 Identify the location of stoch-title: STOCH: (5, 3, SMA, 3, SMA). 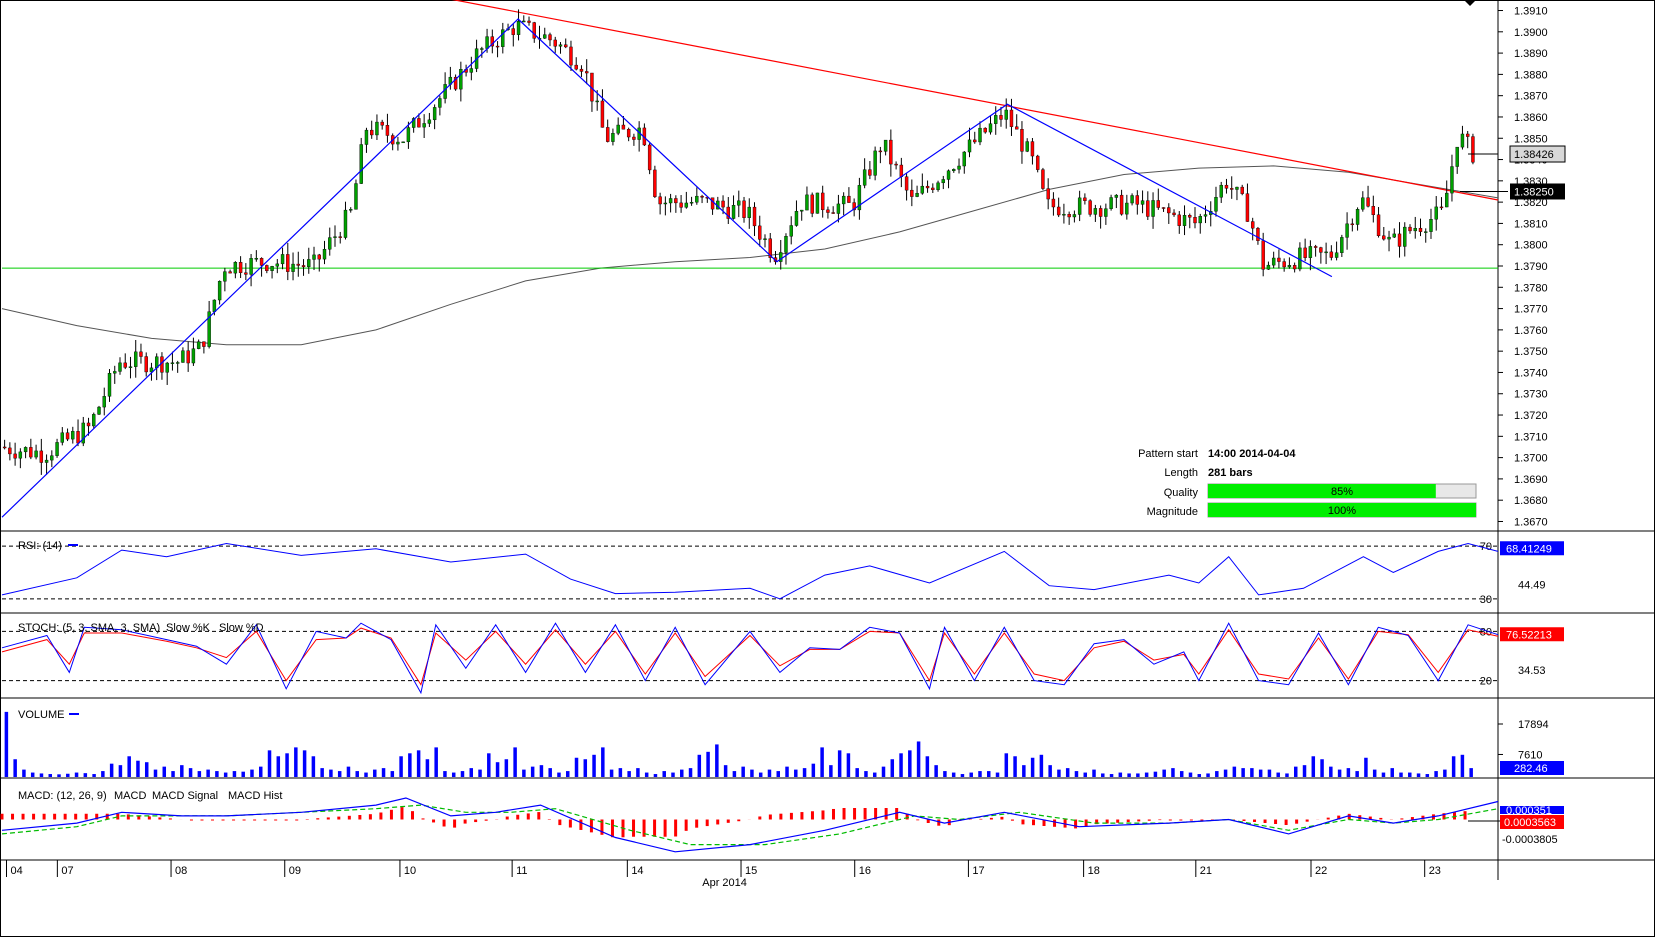
(89, 628).